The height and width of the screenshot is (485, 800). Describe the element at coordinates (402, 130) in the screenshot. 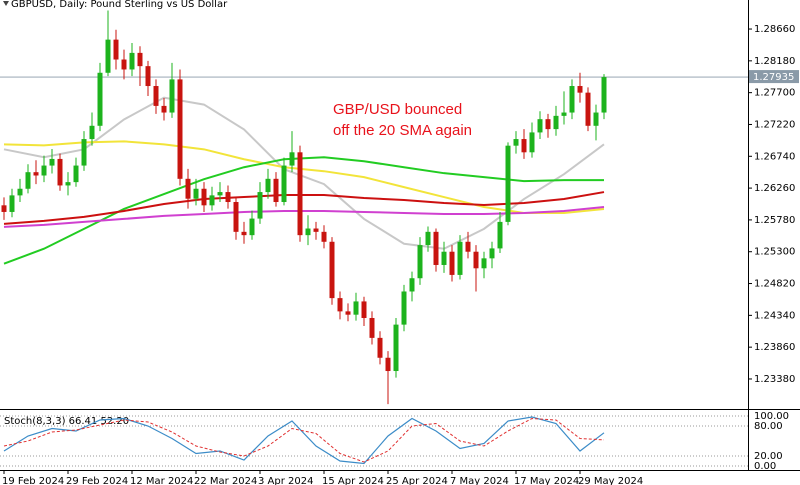

I see `annotation: off the 20 SMA again` at that location.